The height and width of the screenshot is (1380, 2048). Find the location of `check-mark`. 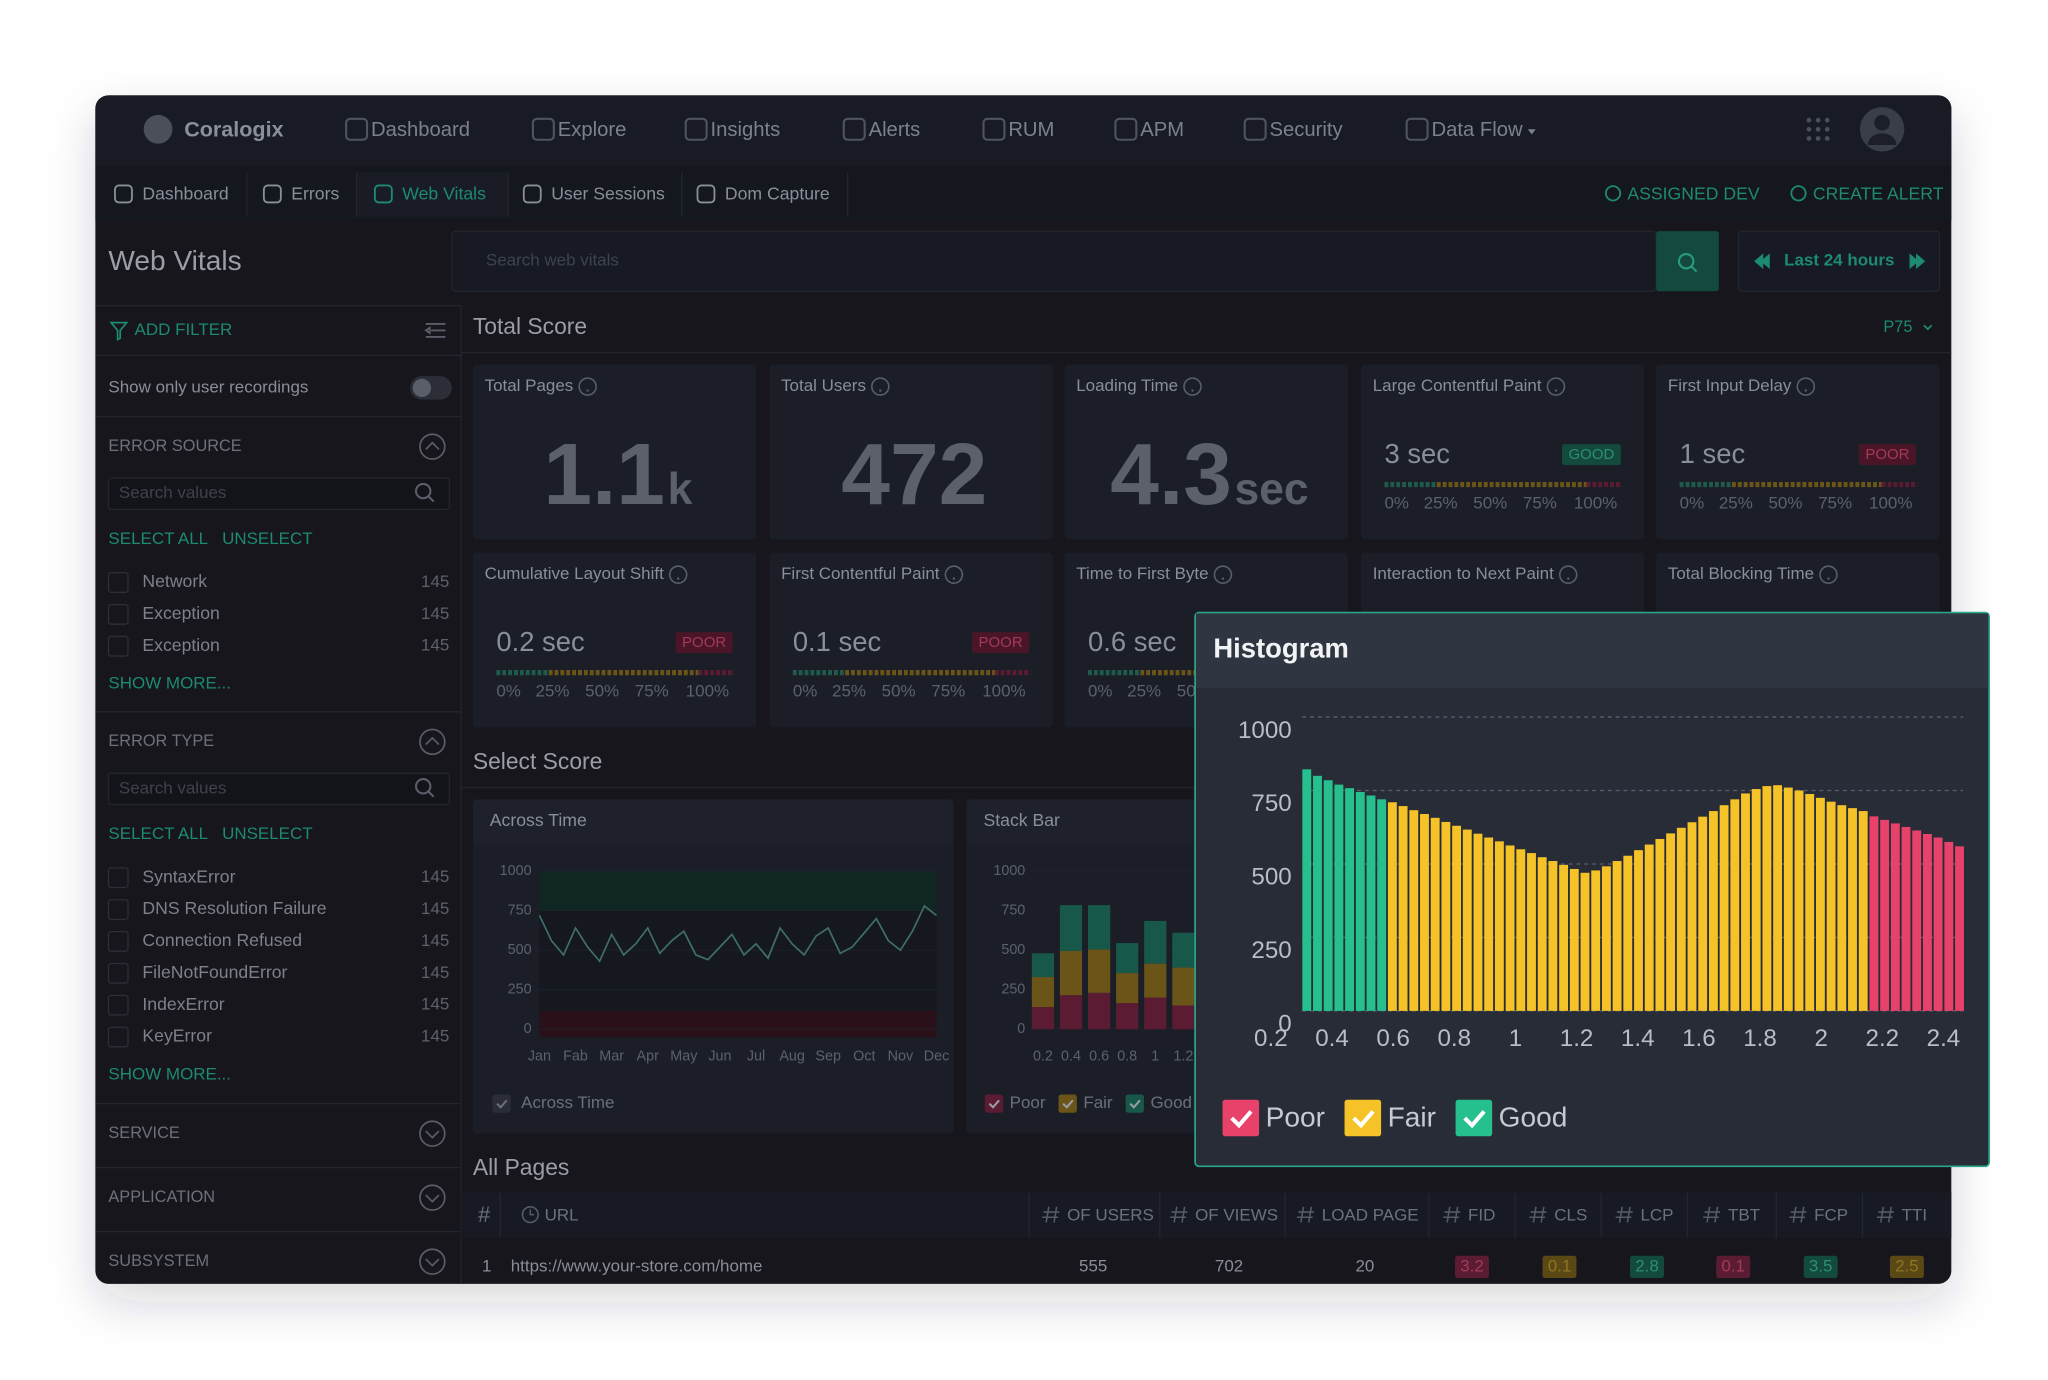

check-mark is located at coordinates (1135, 1104).